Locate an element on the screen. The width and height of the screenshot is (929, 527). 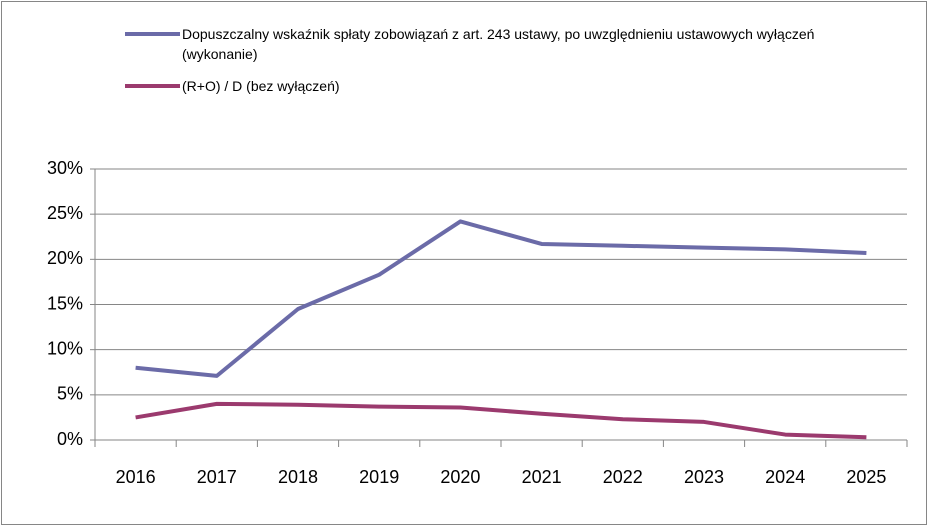
x-tick-label: 2018 is located at coordinates (298, 477).